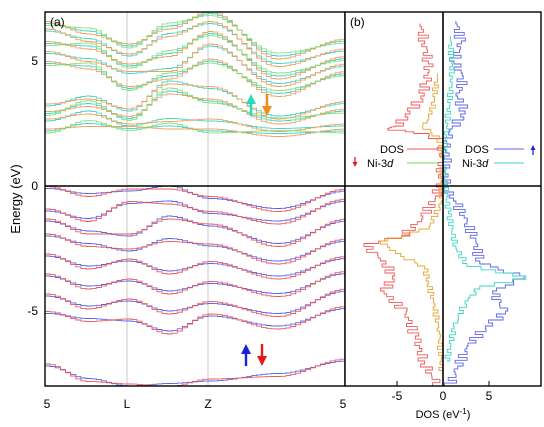 The width and height of the screenshot is (544, 427). What do you see at coordinates (499, 157) in the screenshot?
I see `legend-spin-up: DOS Ni-3d` at bounding box center [499, 157].